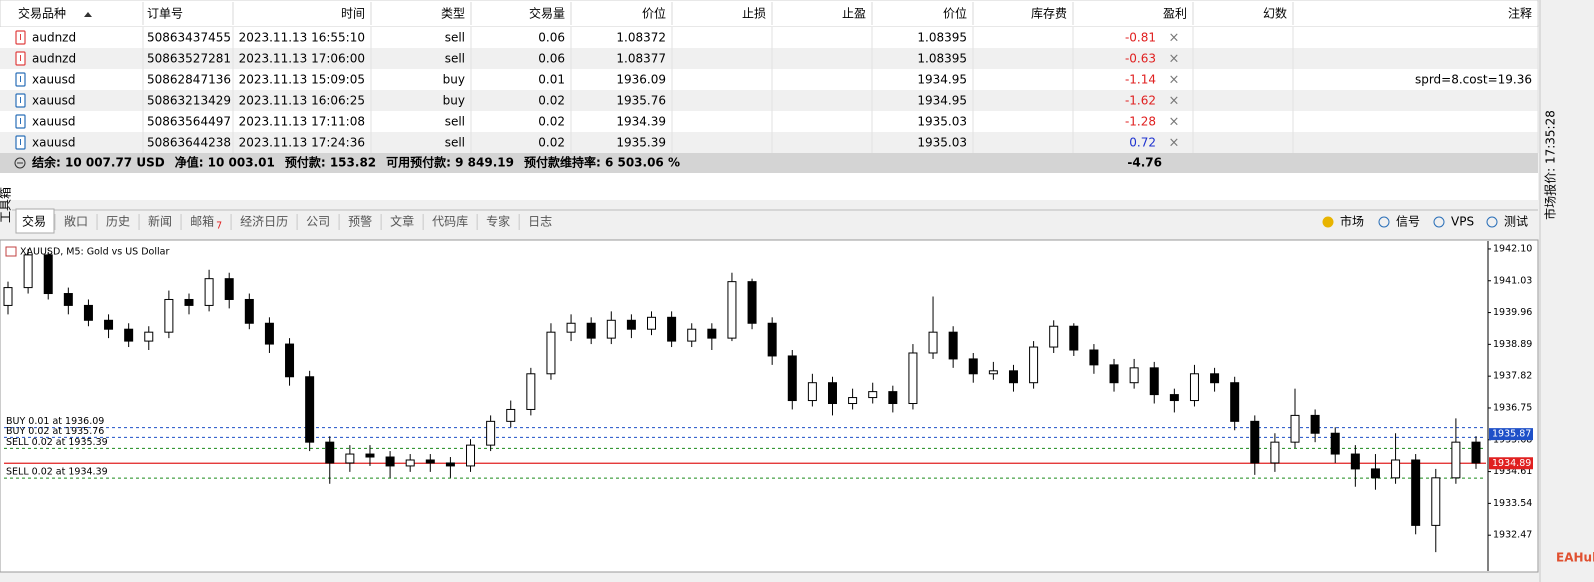 This screenshot has width=1594, height=582. What do you see at coordinates (547, 13) in the screenshot?
I see `header-label: 交易量` at bounding box center [547, 13].